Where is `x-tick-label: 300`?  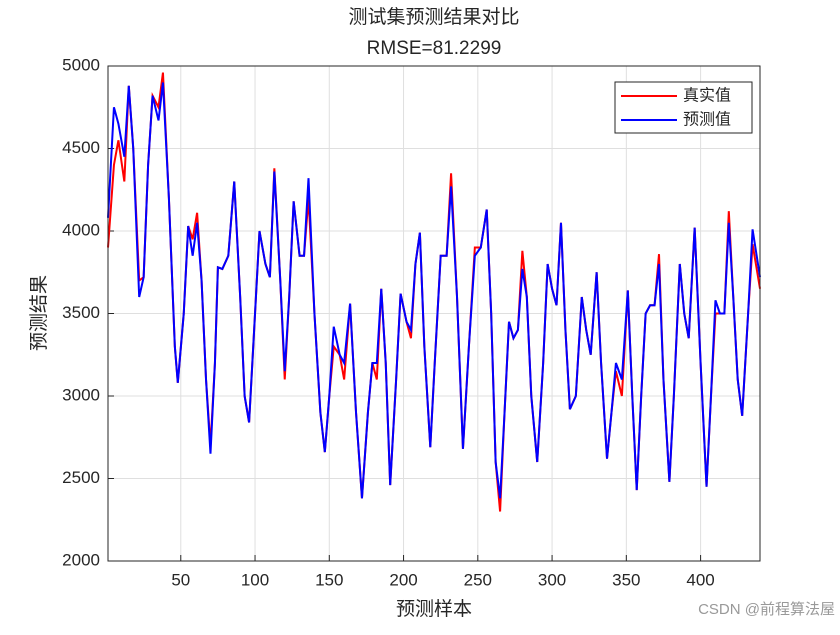
x-tick-label: 300 is located at coordinates (552, 579).